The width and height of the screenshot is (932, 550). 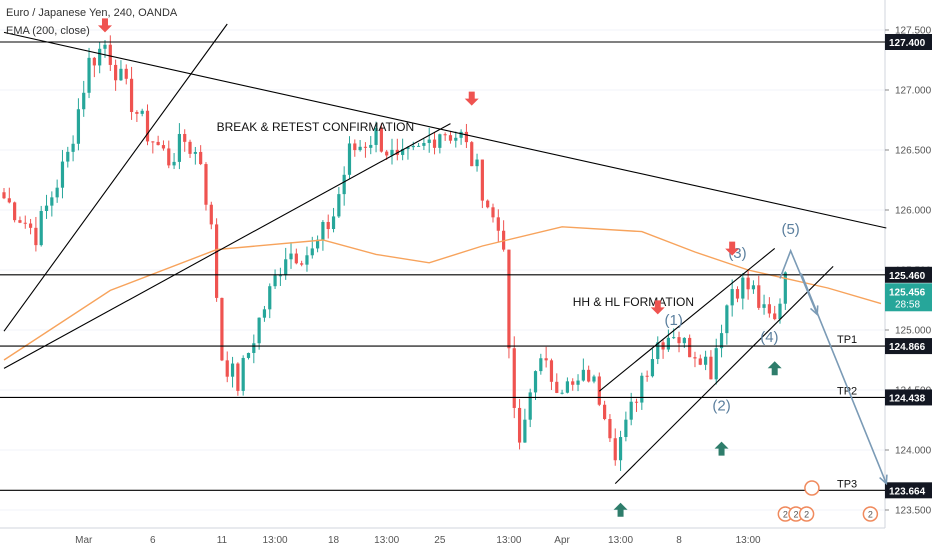 What do you see at coordinates (334, 540) in the screenshot?
I see `time-tick-label: 18` at bounding box center [334, 540].